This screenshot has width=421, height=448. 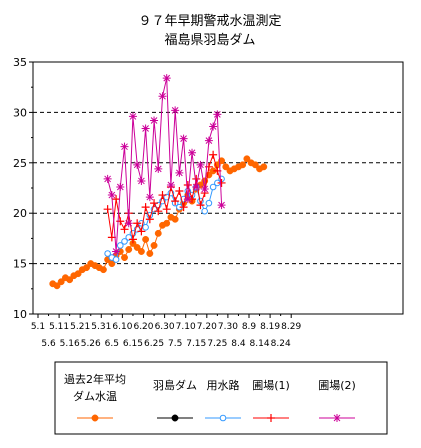 What do you see at coordinates (20, 264) in the screenshot?
I see `y-tick-label: 15` at bounding box center [20, 264].